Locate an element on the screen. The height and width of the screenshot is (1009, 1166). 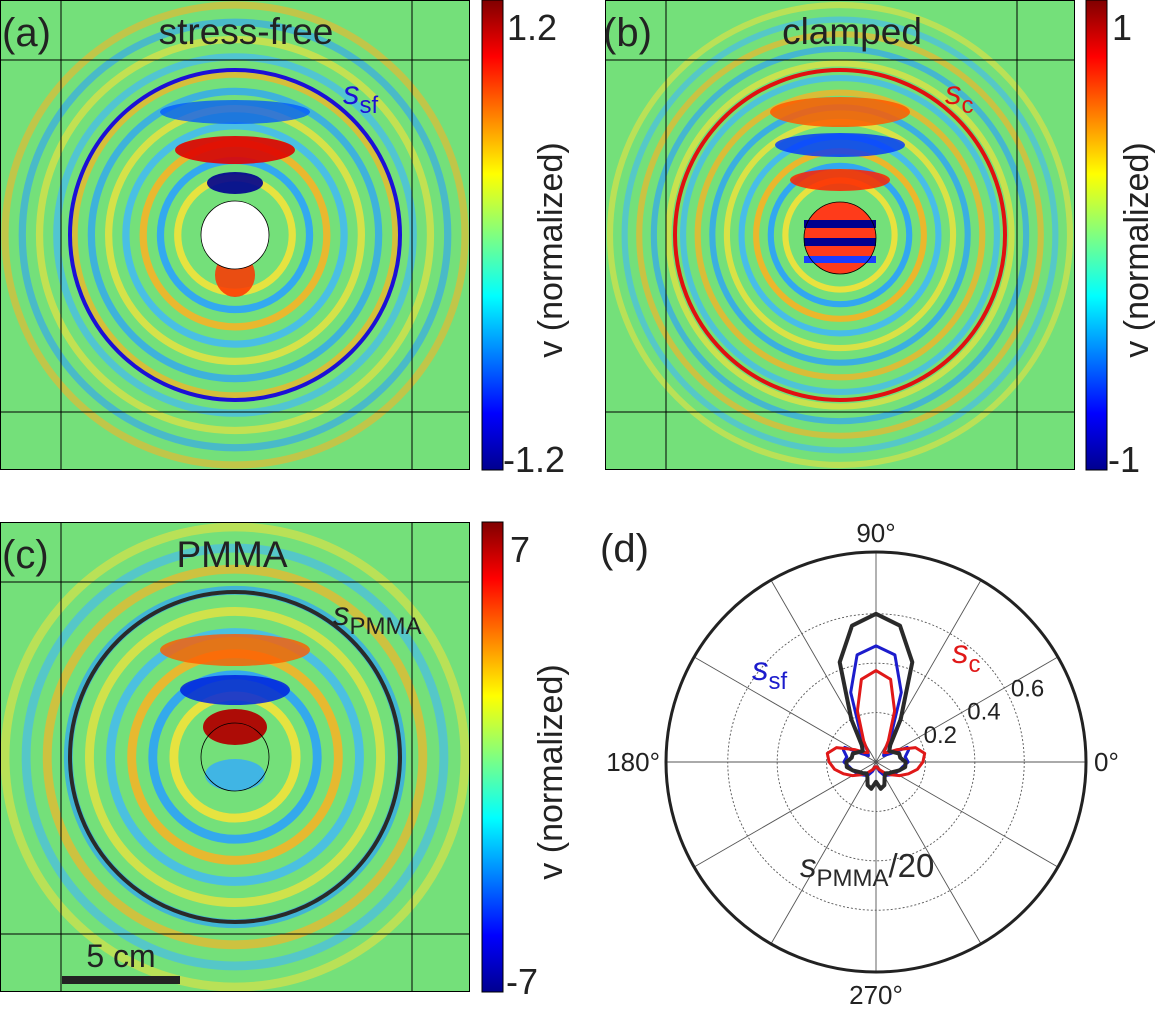
curve-label-a: ssf is located at coordinates (361, 96).